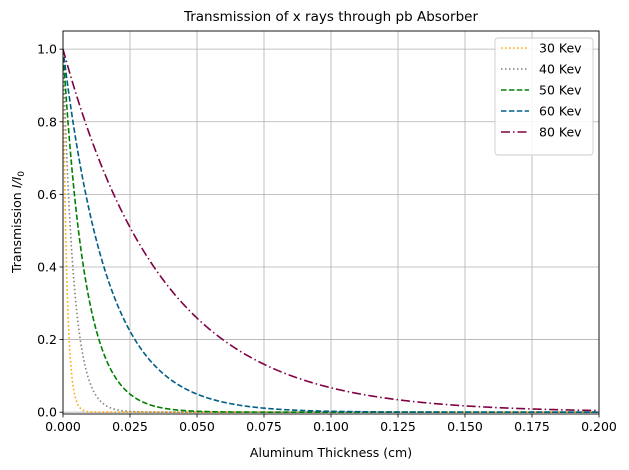 The image size is (629, 470). I want to click on legend-box, so click(544, 96).